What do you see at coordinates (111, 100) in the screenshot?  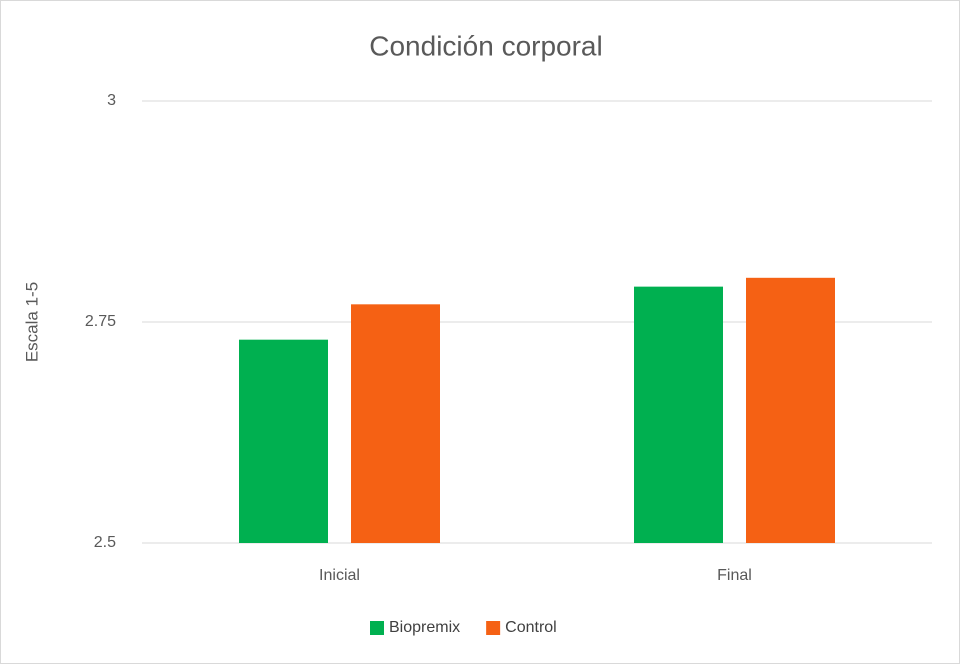 I see `y-tick-label: 3` at bounding box center [111, 100].